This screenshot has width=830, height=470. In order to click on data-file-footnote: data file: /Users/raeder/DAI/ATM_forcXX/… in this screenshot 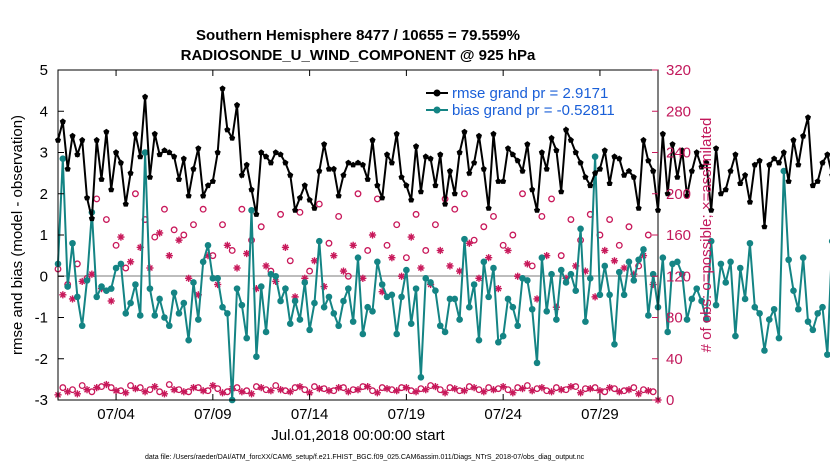, I will do `click(365, 457)`.